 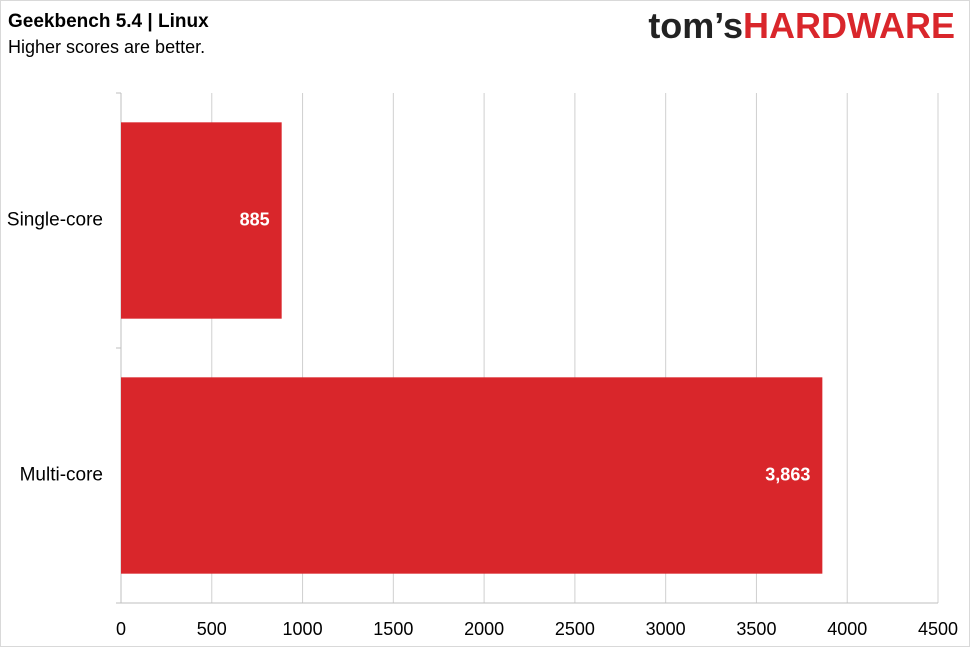 I want to click on y-tick-label: Single-core, so click(x=55, y=220).